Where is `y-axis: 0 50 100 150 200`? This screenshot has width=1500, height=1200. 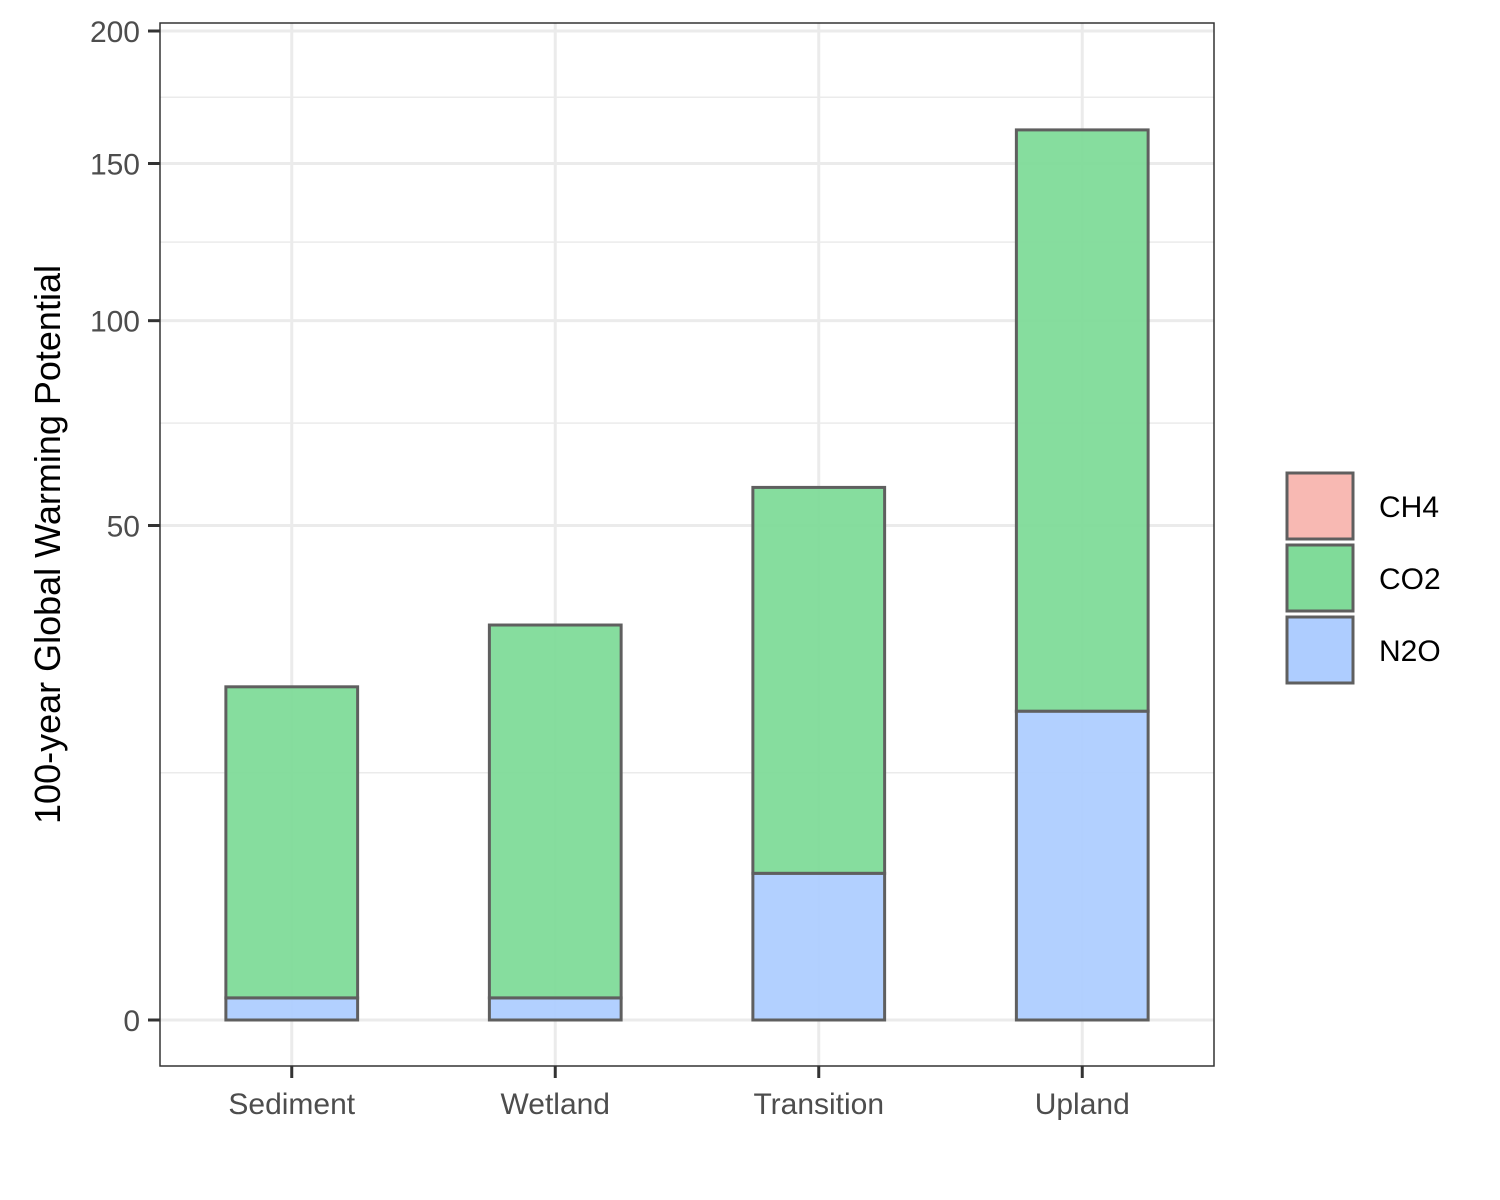
y-axis: 0 50 100 150 200 is located at coordinates (125, 527).